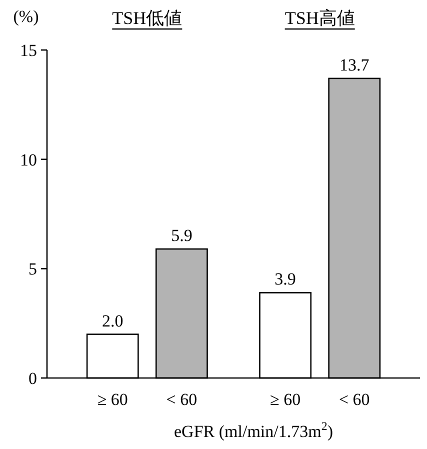  What do you see at coordinates (319, 18) in the screenshot?
I see `text: TSH高値` at bounding box center [319, 18].